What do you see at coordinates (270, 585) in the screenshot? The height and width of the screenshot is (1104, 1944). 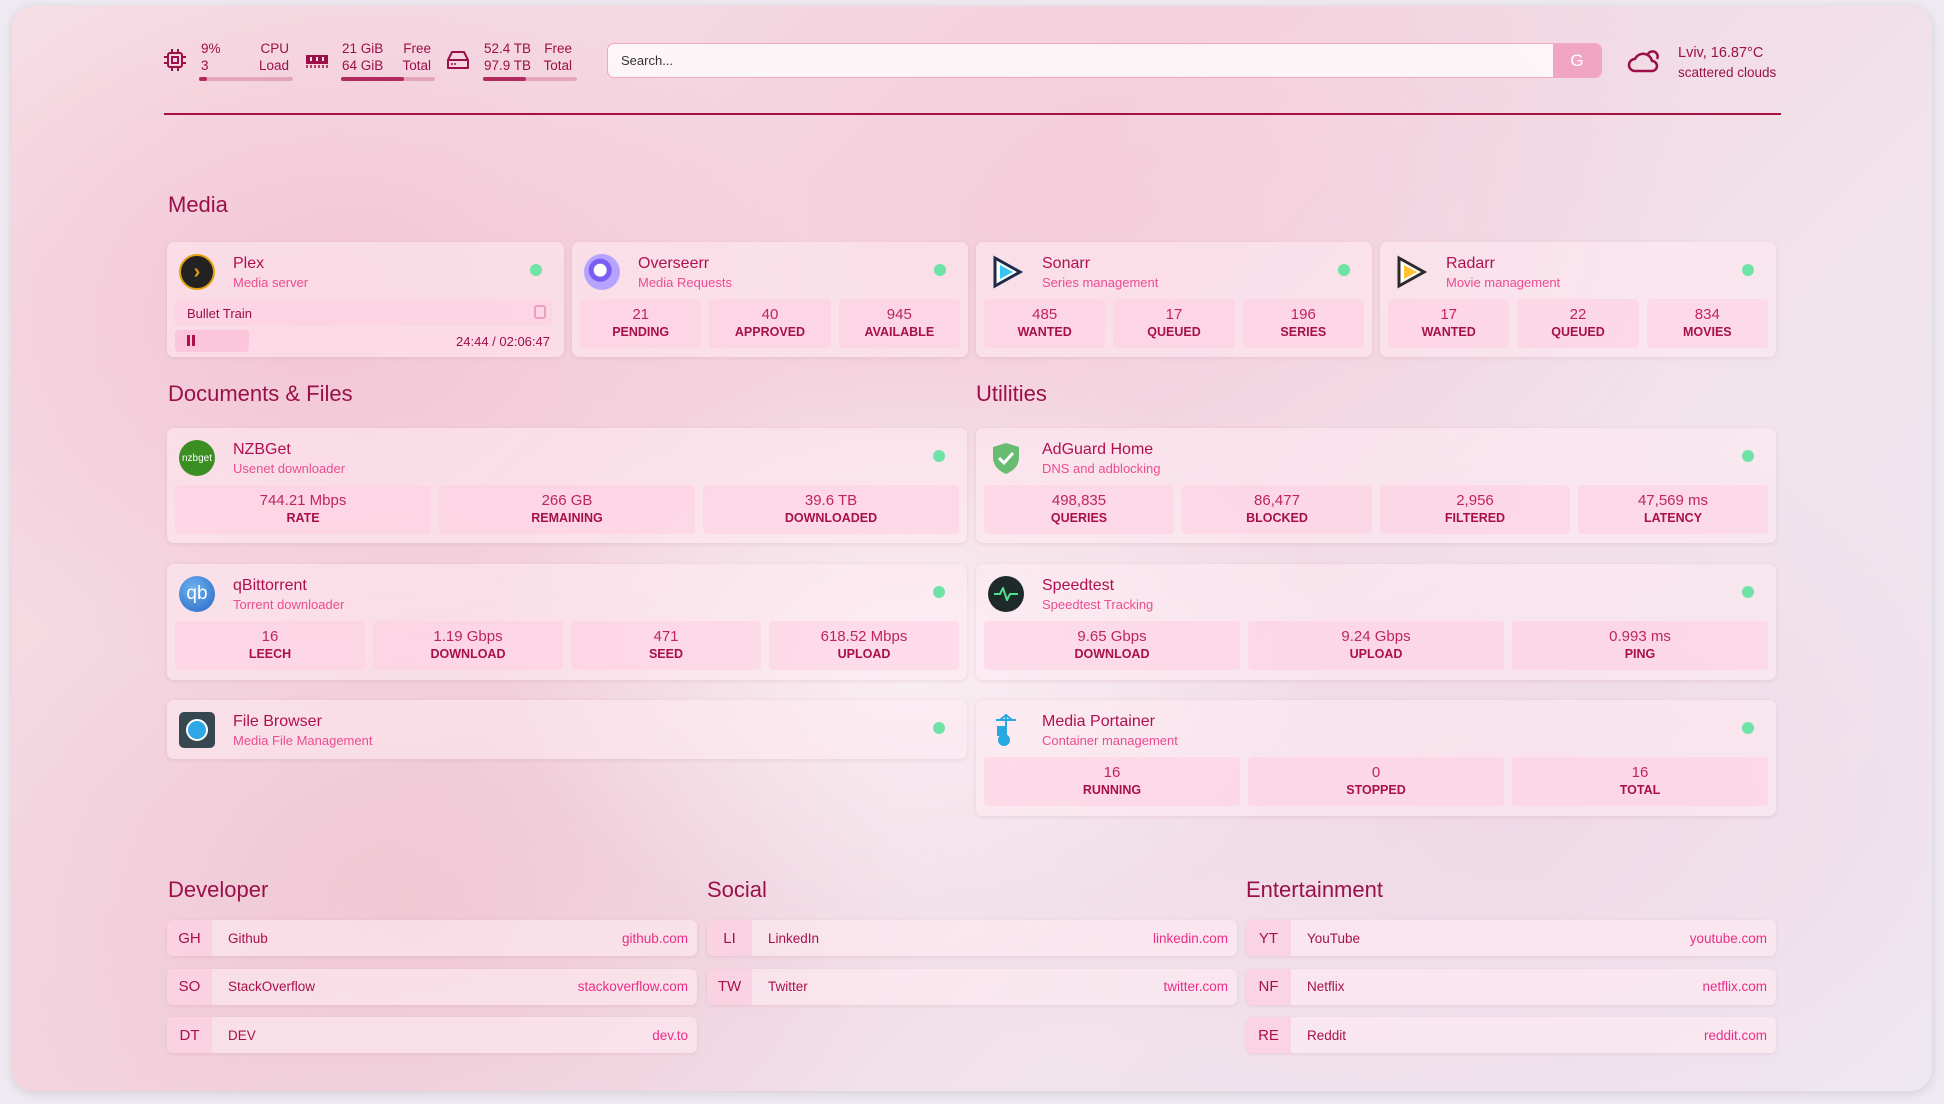 I see `service-name: qBittorrent` at bounding box center [270, 585].